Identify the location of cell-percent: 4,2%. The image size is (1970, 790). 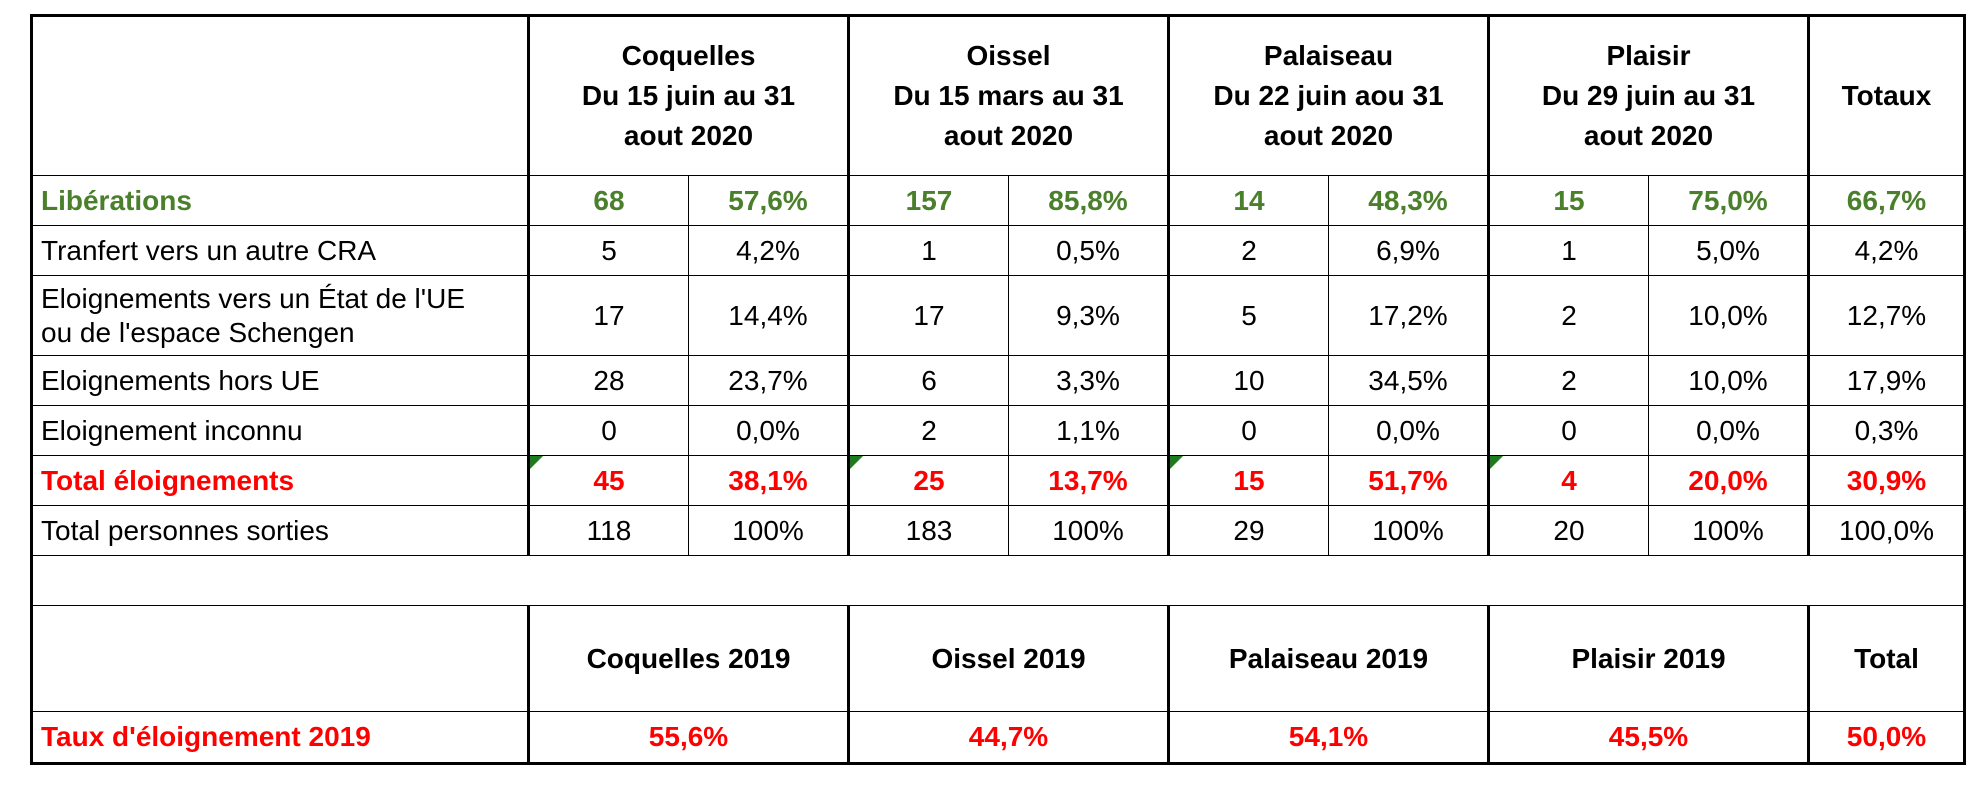
(768, 250).